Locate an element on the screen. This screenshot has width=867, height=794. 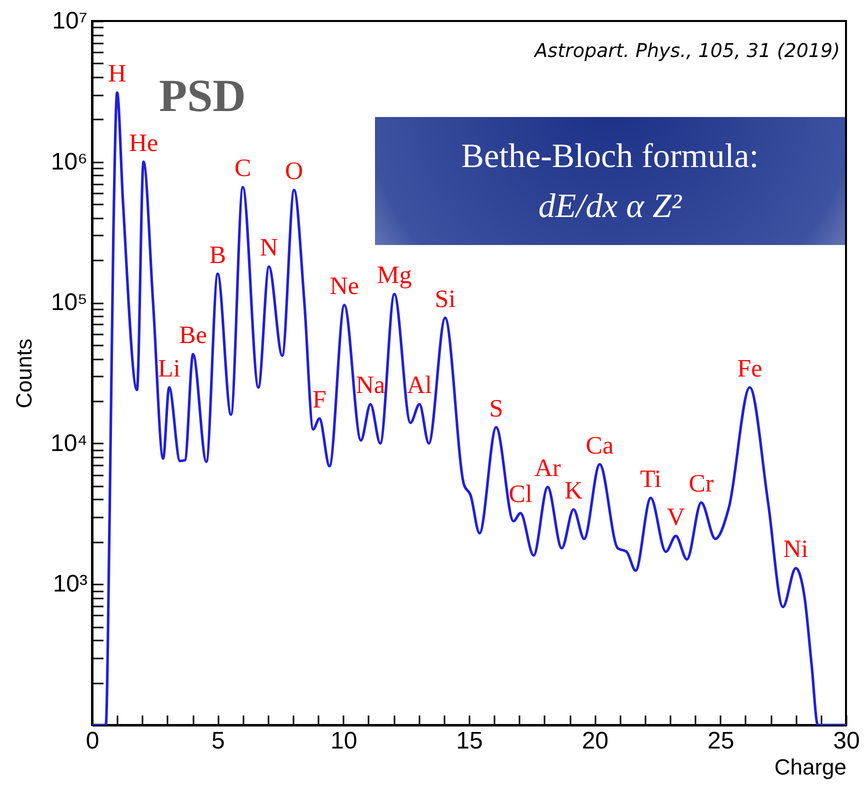
annotation: Cr is located at coordinates (701, 484).